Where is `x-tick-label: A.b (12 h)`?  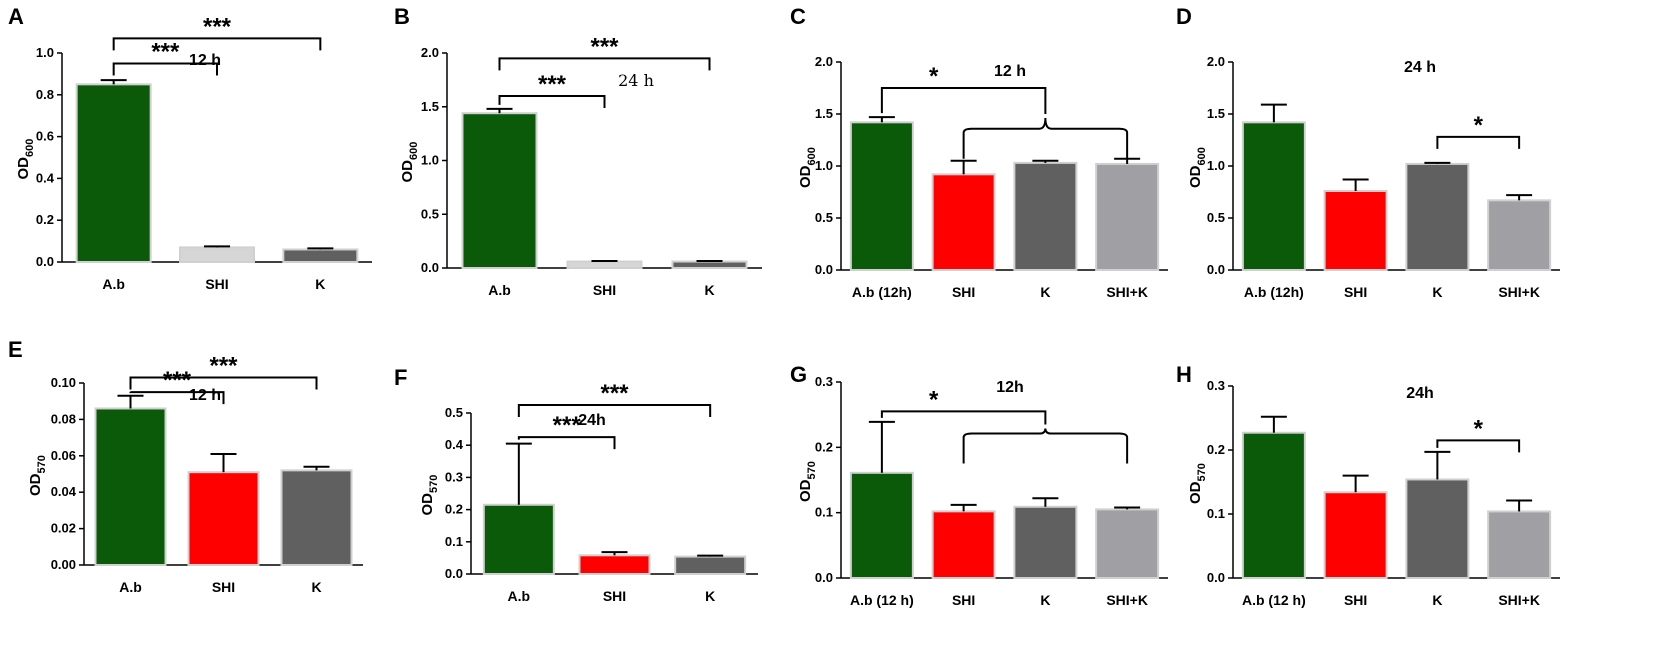
x-tick-label: A.b (12 h) is located at coordinates (882, 600).